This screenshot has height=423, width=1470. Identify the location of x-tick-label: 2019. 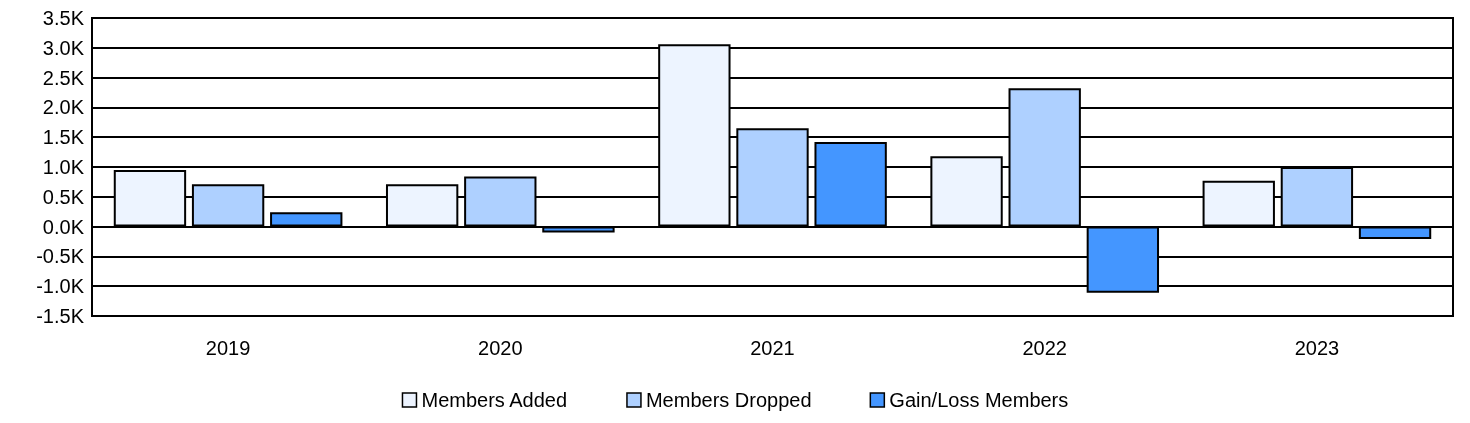
(228, 348).